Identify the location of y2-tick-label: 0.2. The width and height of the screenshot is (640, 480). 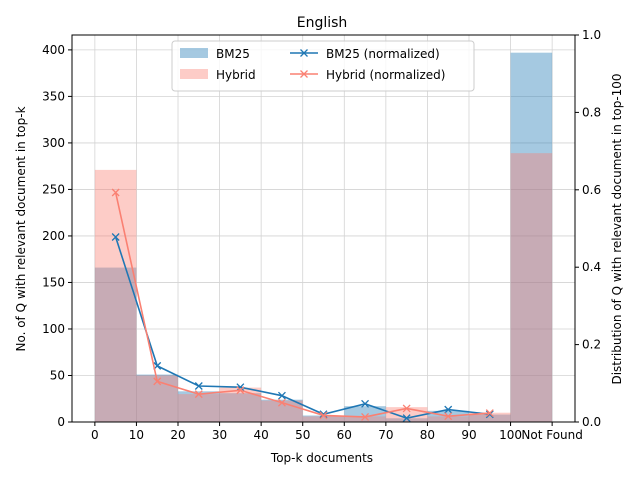
(591, 345).